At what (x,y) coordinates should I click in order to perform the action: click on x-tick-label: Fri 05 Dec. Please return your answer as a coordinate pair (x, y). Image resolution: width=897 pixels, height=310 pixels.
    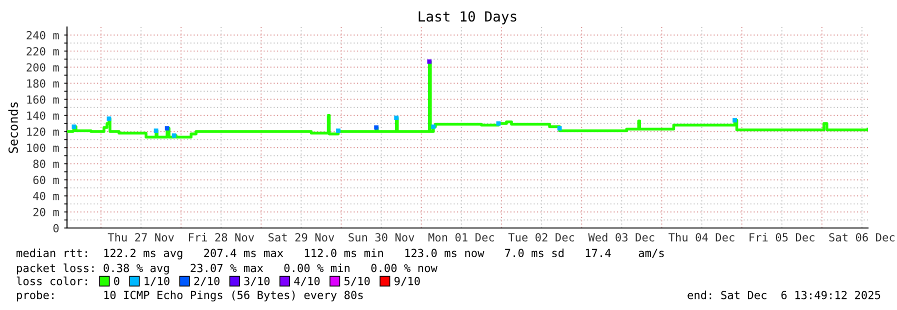
    Looking at the image, I should click on (782, 237).